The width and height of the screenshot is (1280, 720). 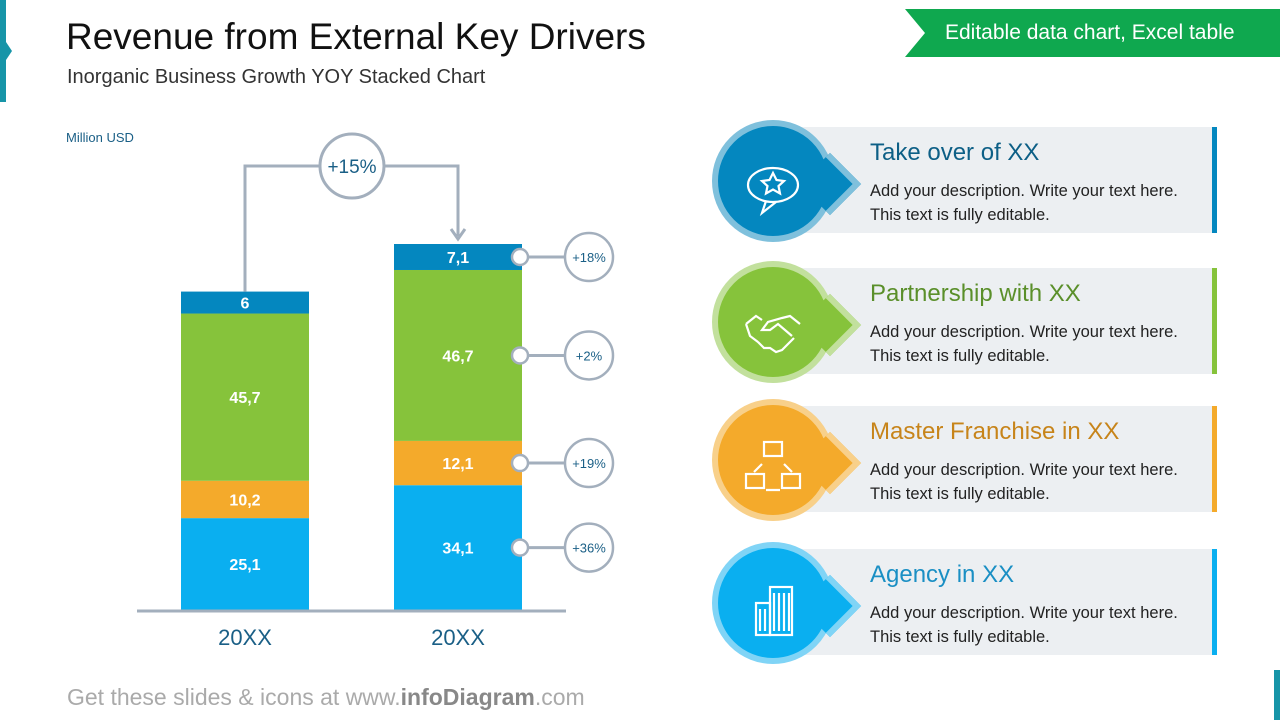 I want to click on card-title: Take over of XX, so click(x=955, y=152).